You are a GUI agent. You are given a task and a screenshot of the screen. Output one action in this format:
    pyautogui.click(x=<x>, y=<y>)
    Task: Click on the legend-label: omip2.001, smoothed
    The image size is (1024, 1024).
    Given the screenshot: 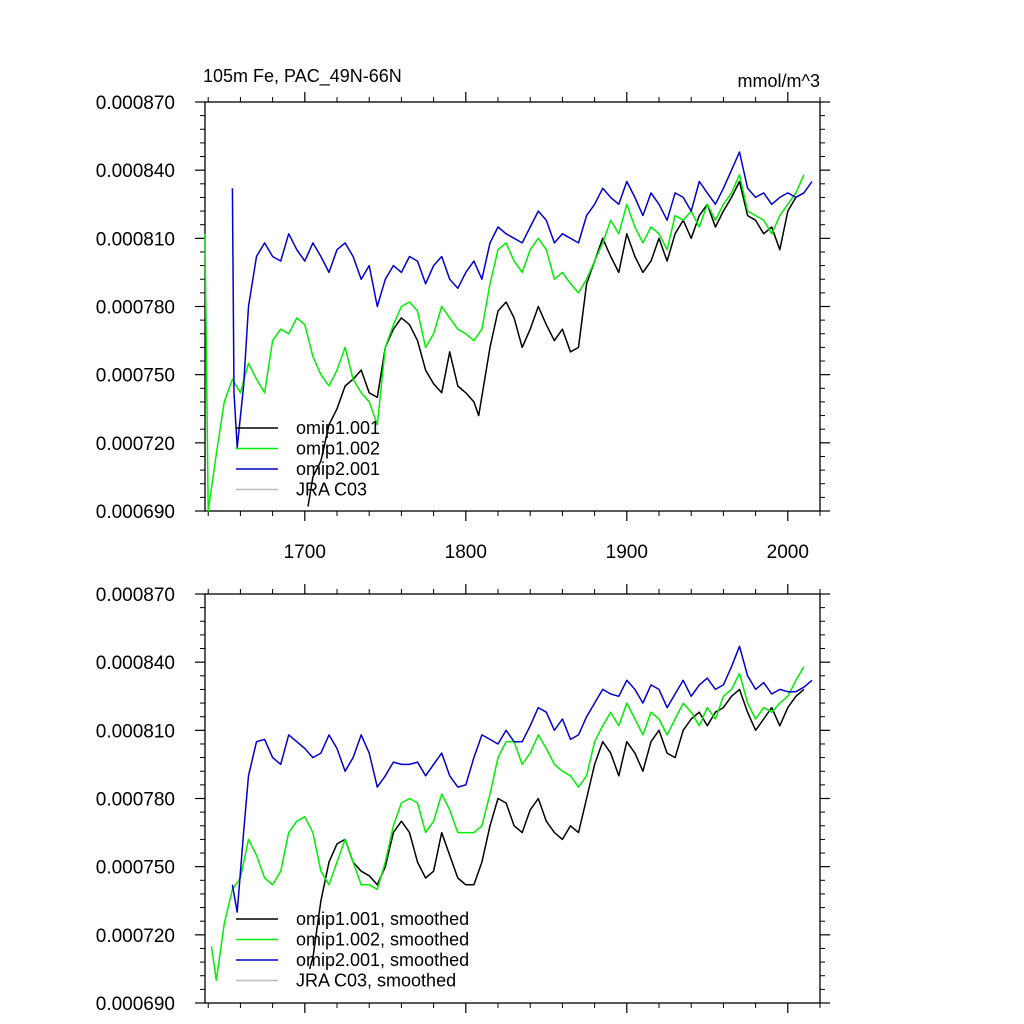 What is the action you would take?
    pyautogui.click(x=382, y=960)
    